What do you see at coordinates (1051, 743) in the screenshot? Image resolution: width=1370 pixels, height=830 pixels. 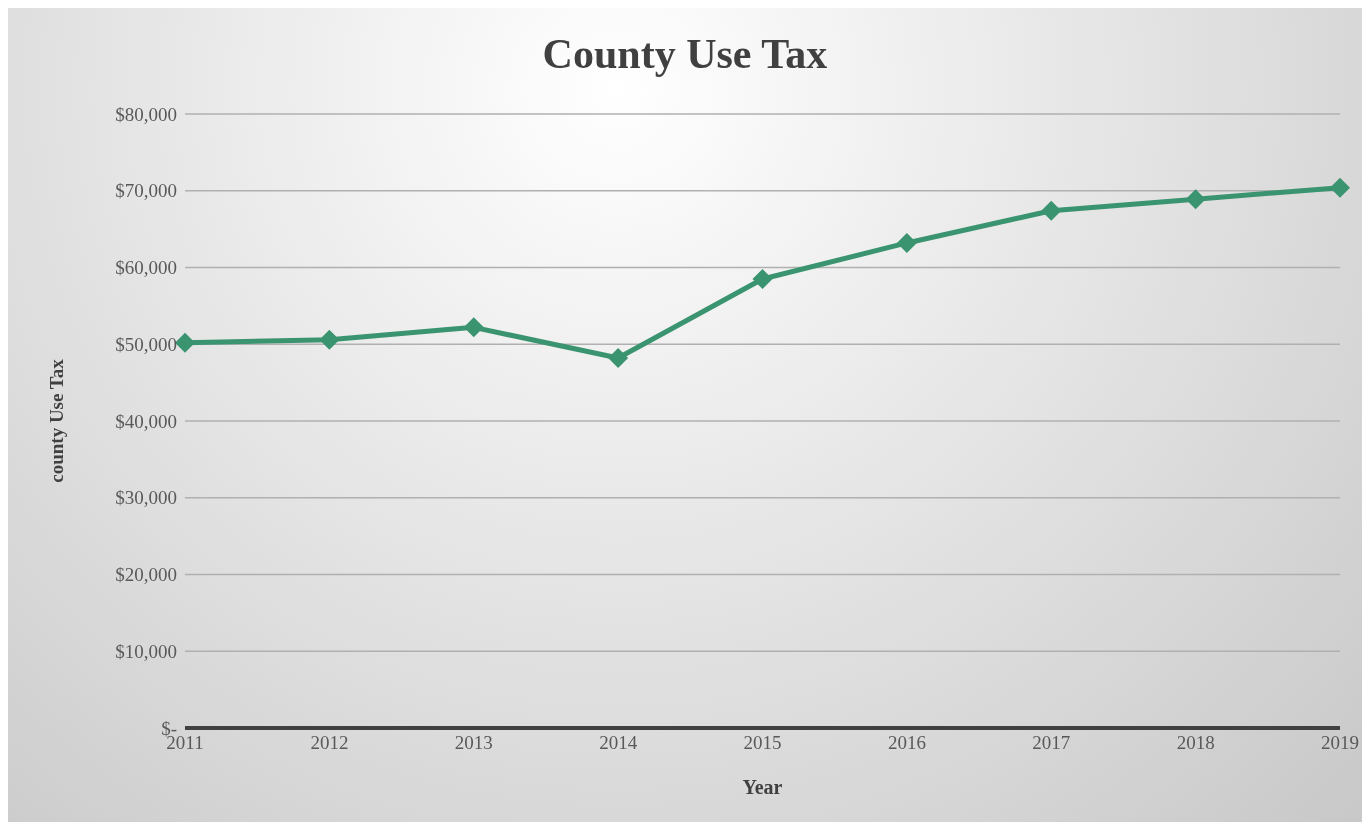 I see `x-tick-label: 2017` at bounding box center [1051, 743].